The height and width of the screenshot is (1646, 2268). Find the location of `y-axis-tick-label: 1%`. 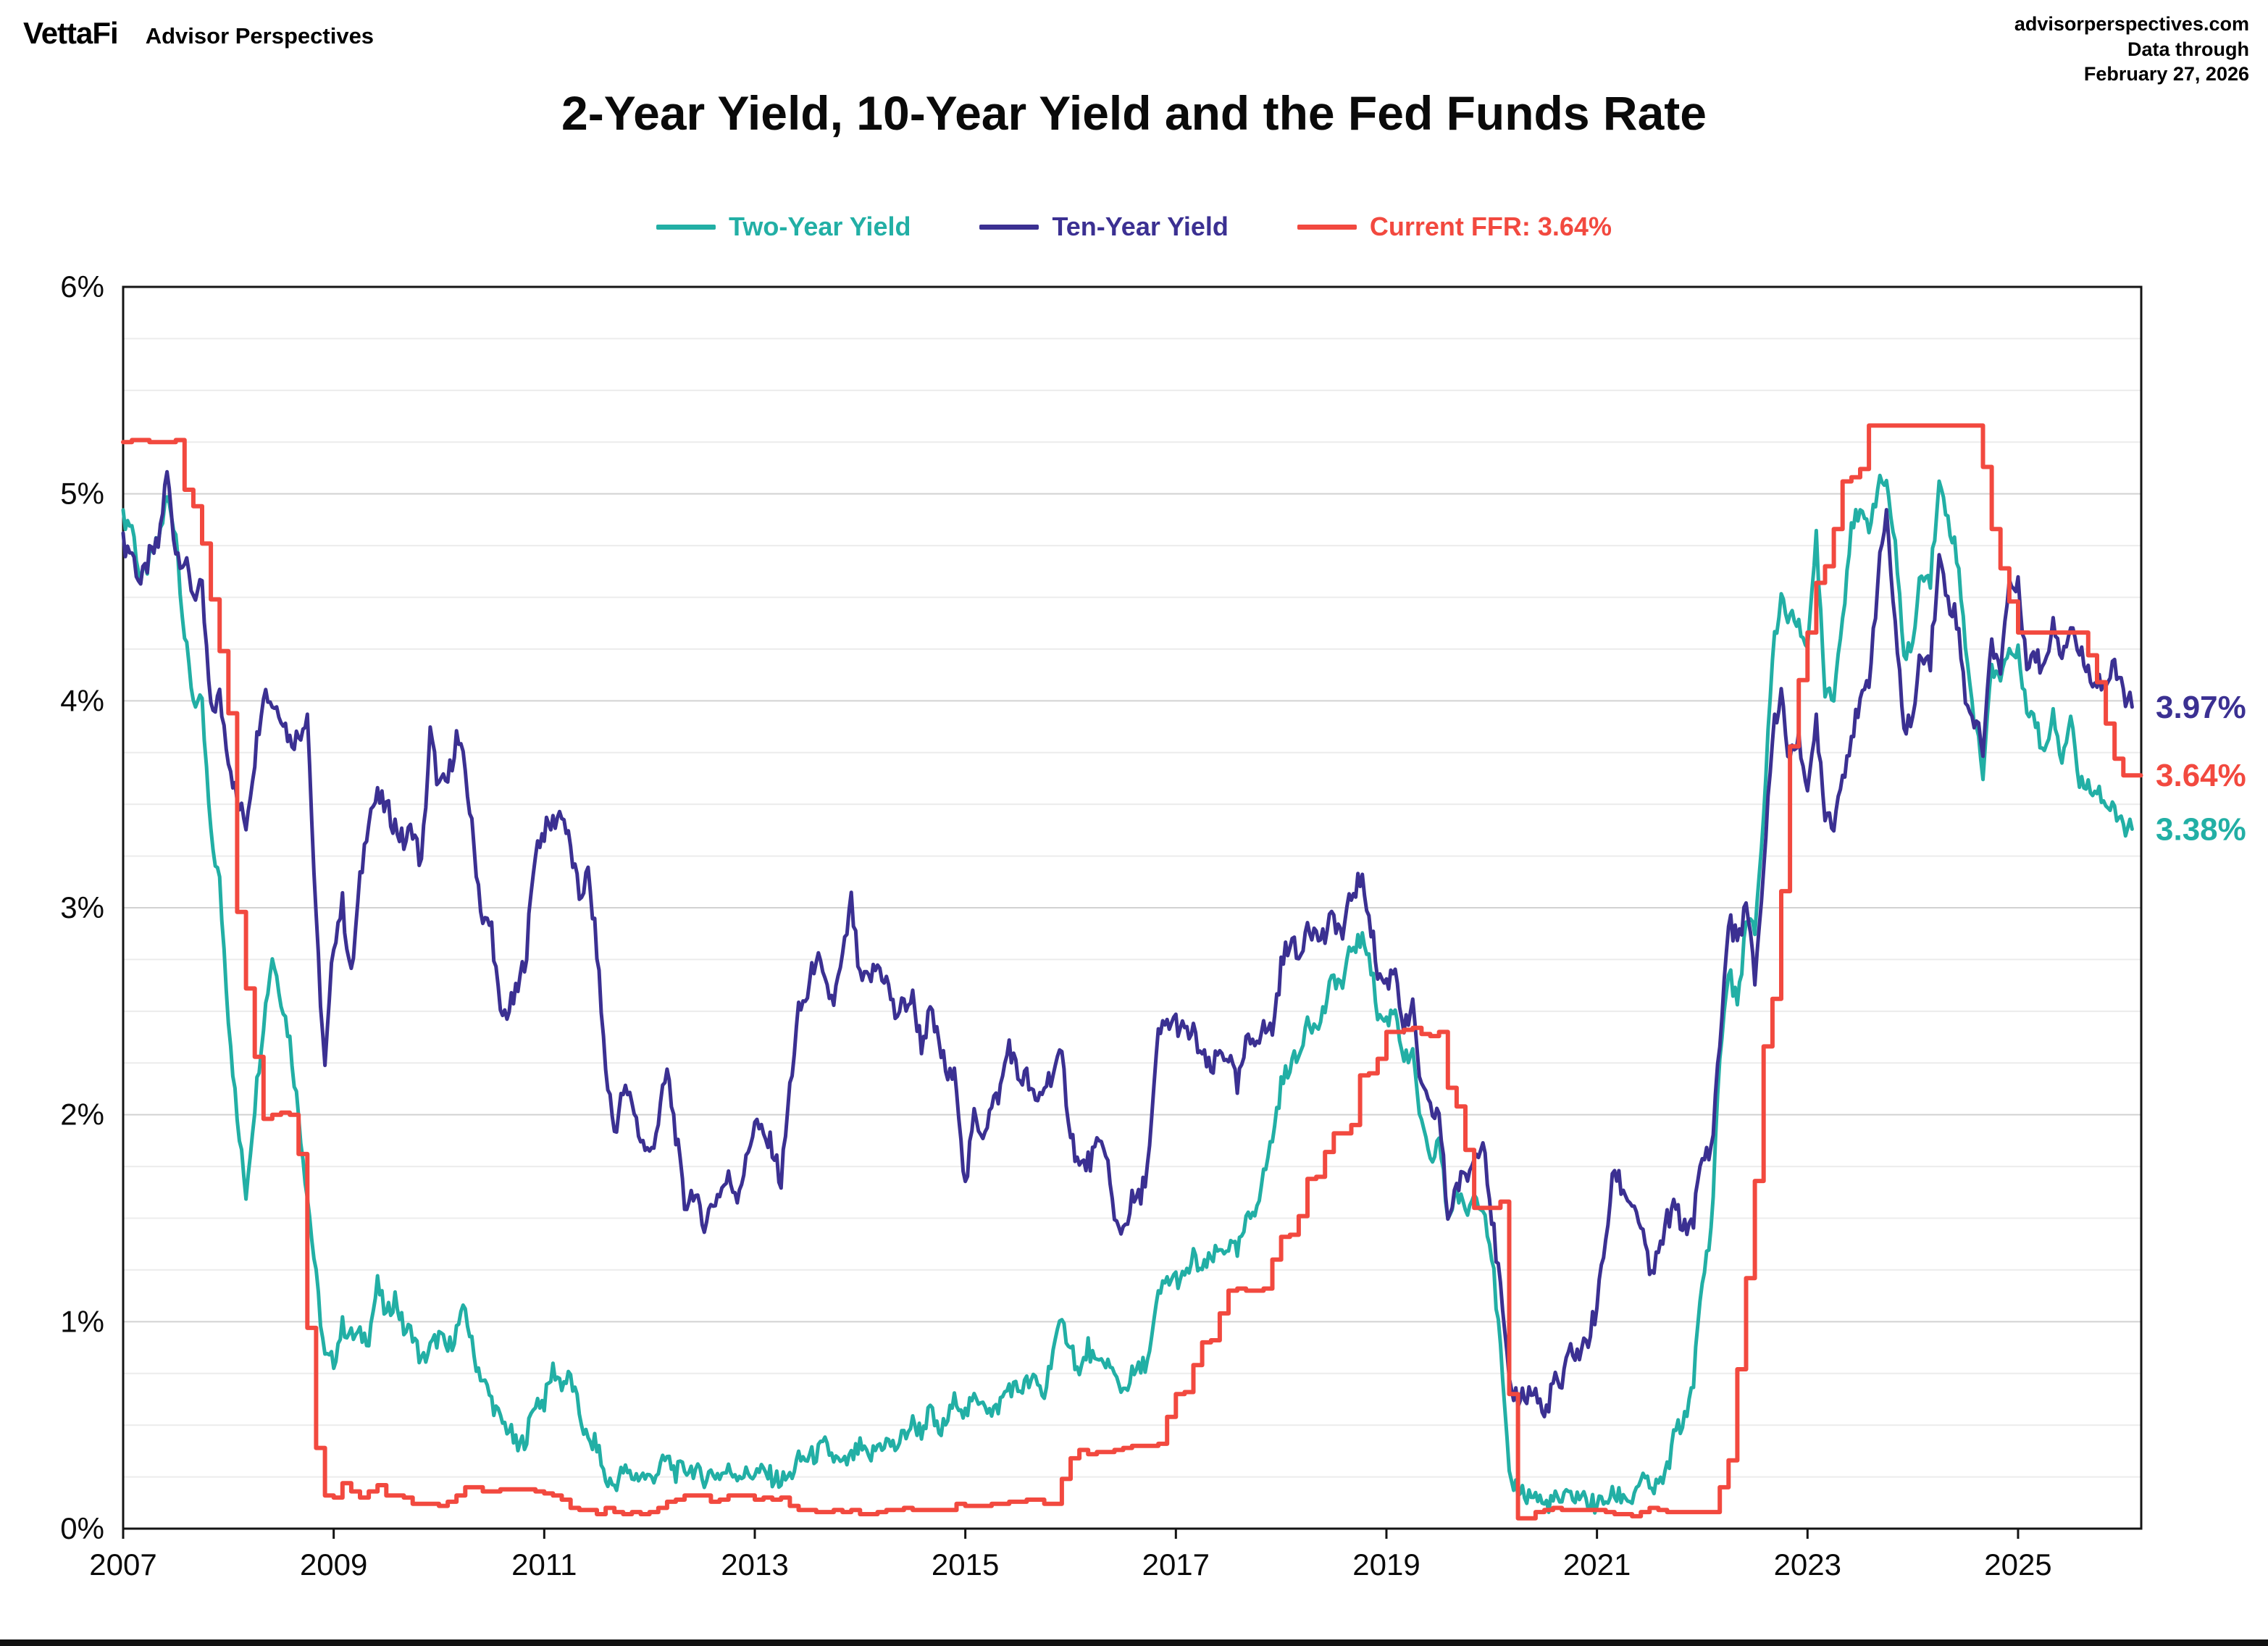

y-axis-tick-label: 1% is located at coordinates (82, 1321).